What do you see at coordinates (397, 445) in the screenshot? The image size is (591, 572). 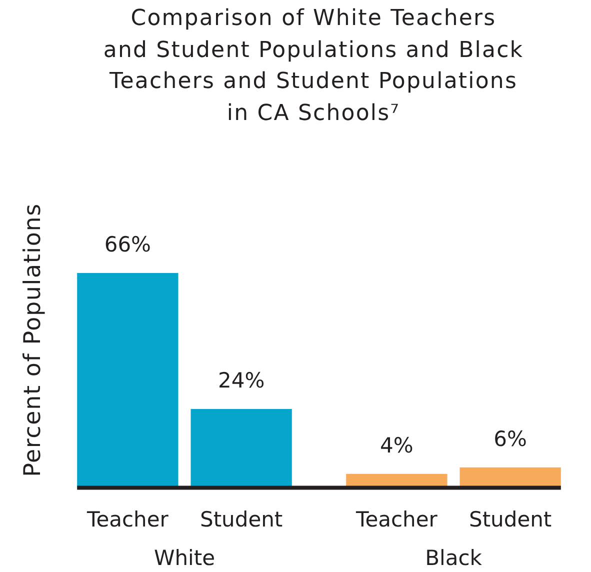 I see `data-label: 4%` at bounding box center [397, 445].